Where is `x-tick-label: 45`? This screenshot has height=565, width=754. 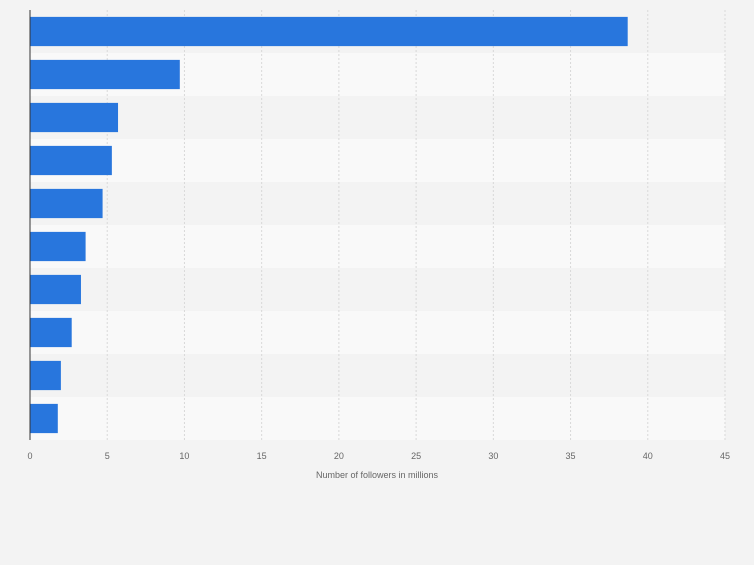
x-tick-label: 45 is located at coordinates (725, 456).